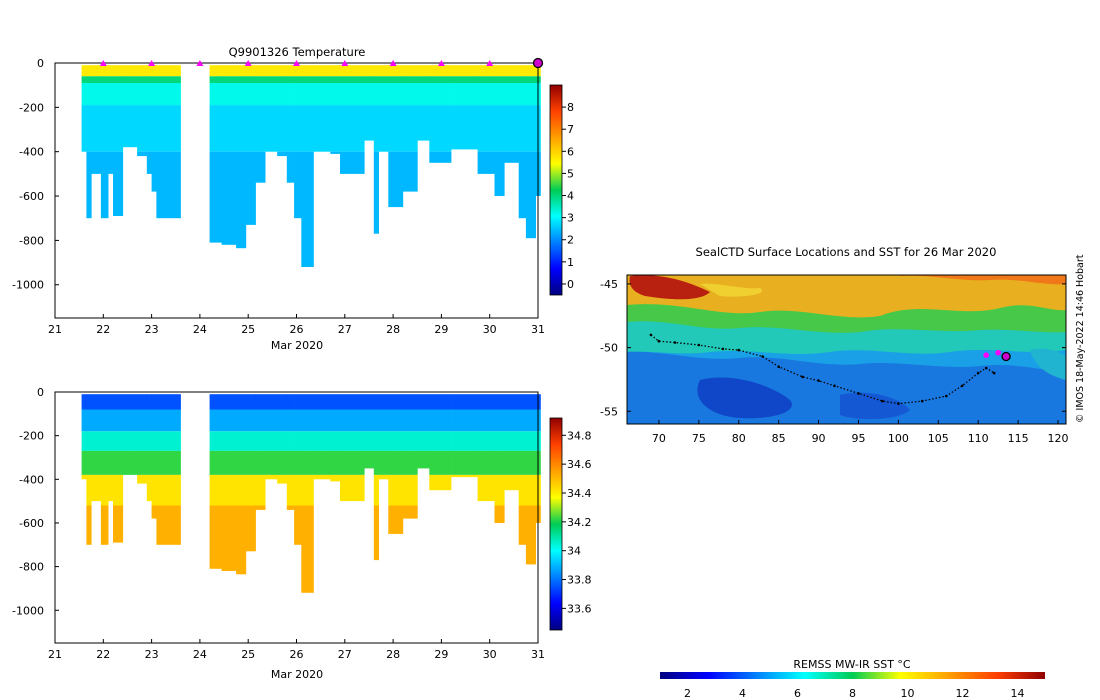 Image resolution: width=1100 pixels, height=700 pixels. What do you see at coordinates (200, 654) in the screenshot?
I see `x-tick-label: 24` at bounding box center [200, 654].